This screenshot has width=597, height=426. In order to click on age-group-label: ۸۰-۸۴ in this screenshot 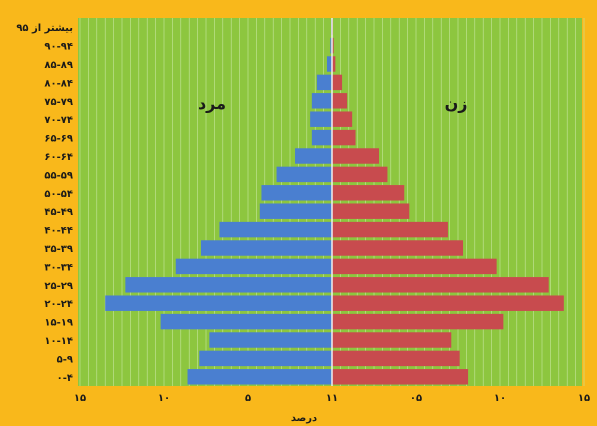, I will do `click(58, 83)`.